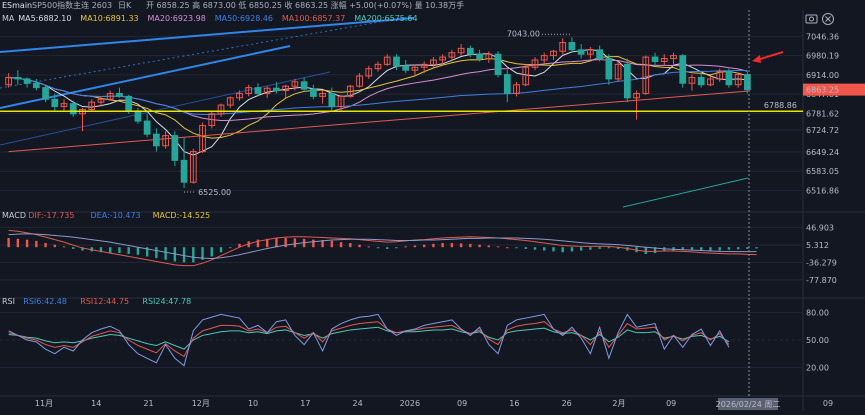 The image size is (865, 415). Describe the element at coordinates (207, 35) in the screenshot. I see `channel-upper-line` at that location.